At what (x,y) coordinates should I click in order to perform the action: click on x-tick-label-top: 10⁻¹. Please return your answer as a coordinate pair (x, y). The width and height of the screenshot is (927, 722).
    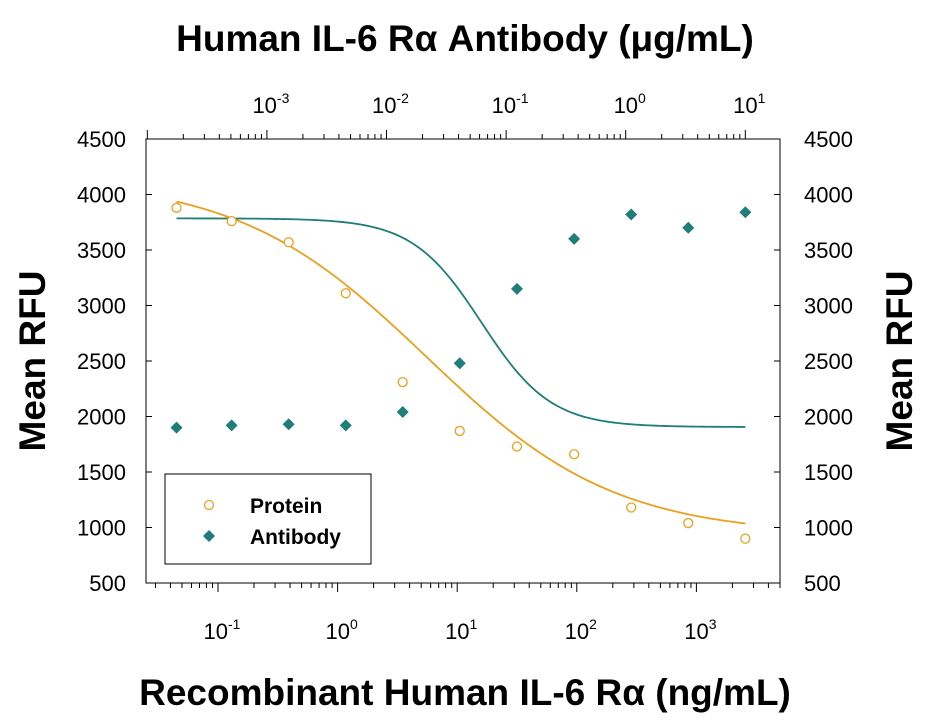
    Looking at the image, I should click on (510, 104).